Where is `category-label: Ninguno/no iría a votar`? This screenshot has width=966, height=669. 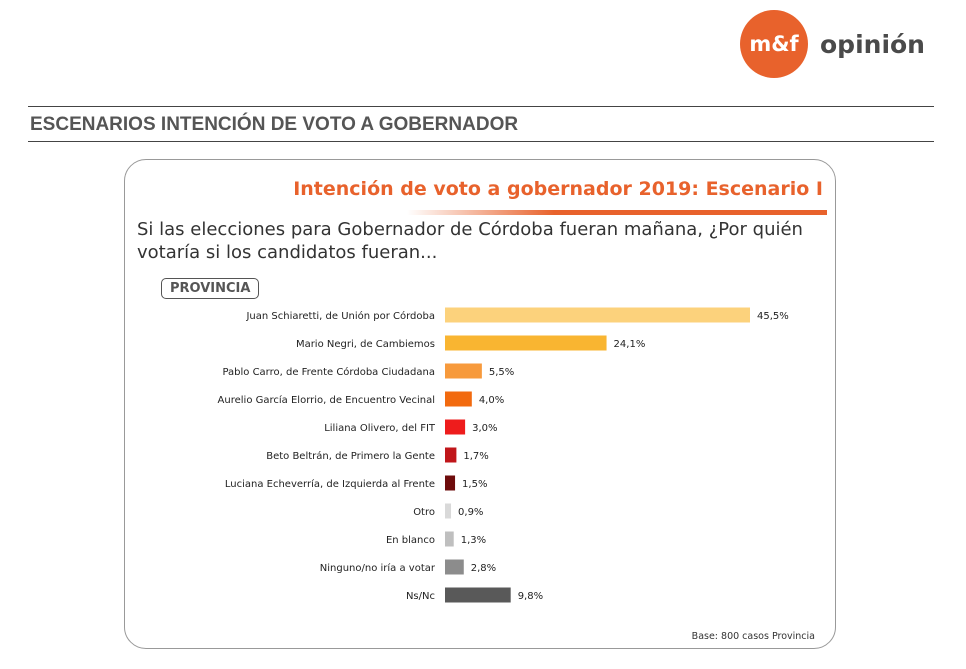
category-label: Ninguno/no iría a votar is located at coordinates (378, 568).